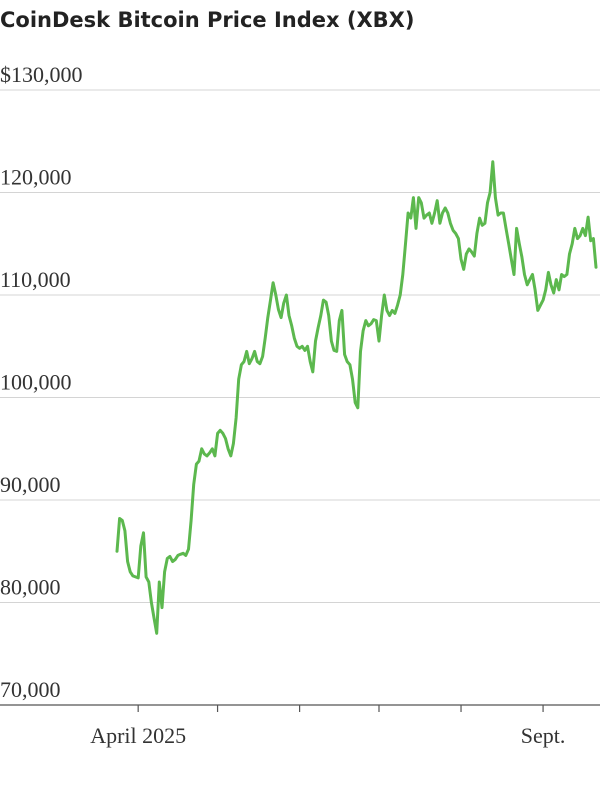  I want to click on y-tick-label: 70,000, so click(30, 689).